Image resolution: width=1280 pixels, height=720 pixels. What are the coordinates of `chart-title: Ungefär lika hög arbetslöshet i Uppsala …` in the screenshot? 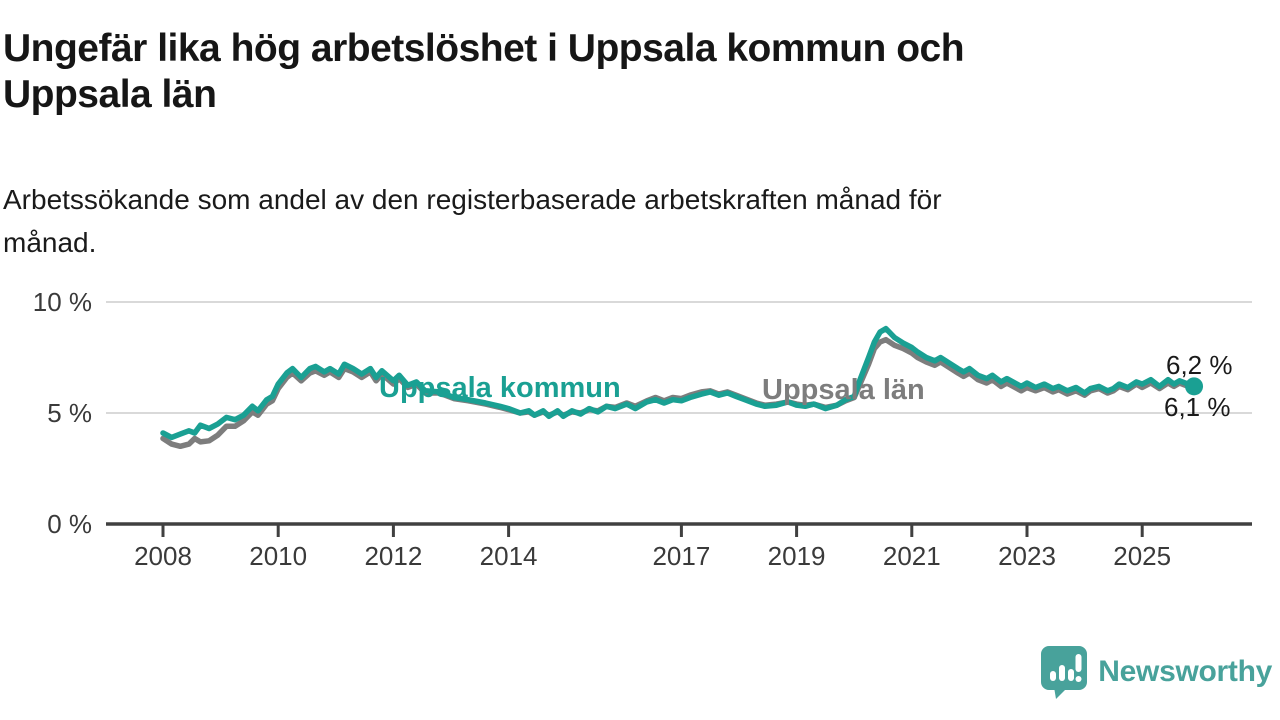 It's located at (578, 72).